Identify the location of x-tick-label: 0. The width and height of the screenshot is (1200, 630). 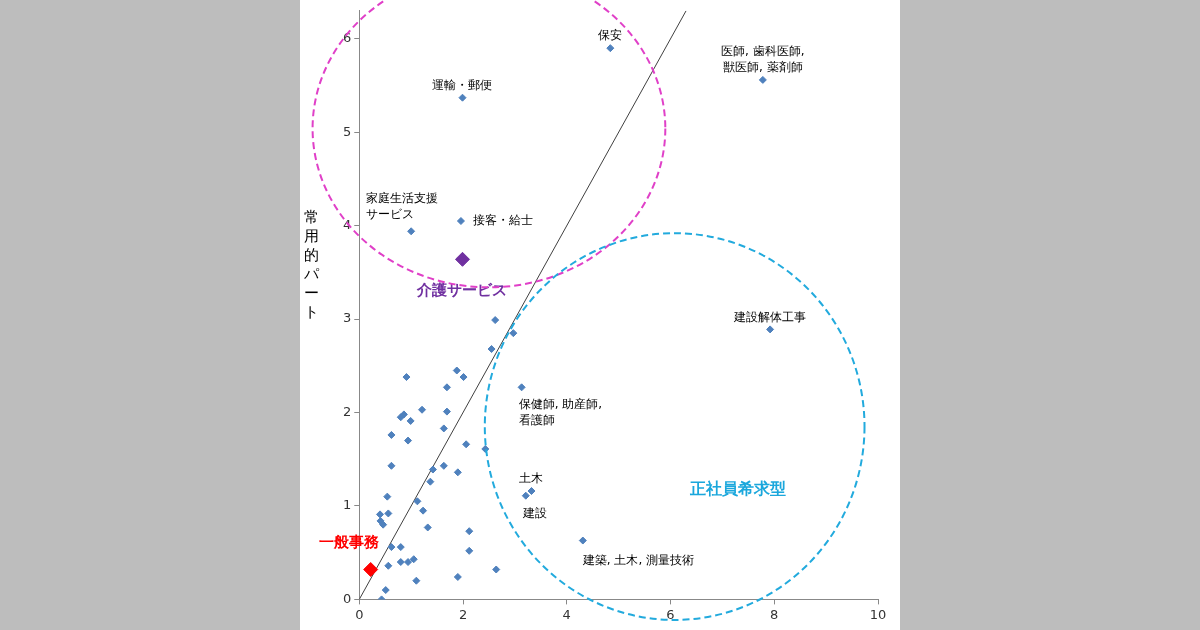
(359, 614).